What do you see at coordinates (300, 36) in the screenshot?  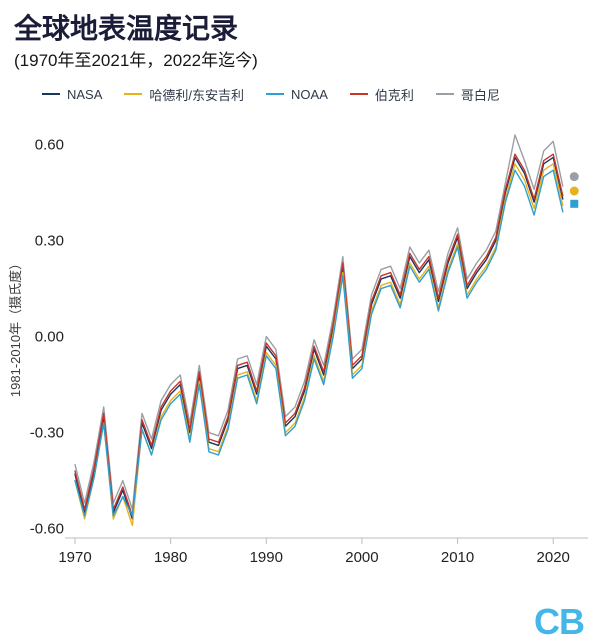 I see `chart-header: 全球地表温度记录 (1970年至2021年，2022年迄今)` at bounding box center [300, 36].